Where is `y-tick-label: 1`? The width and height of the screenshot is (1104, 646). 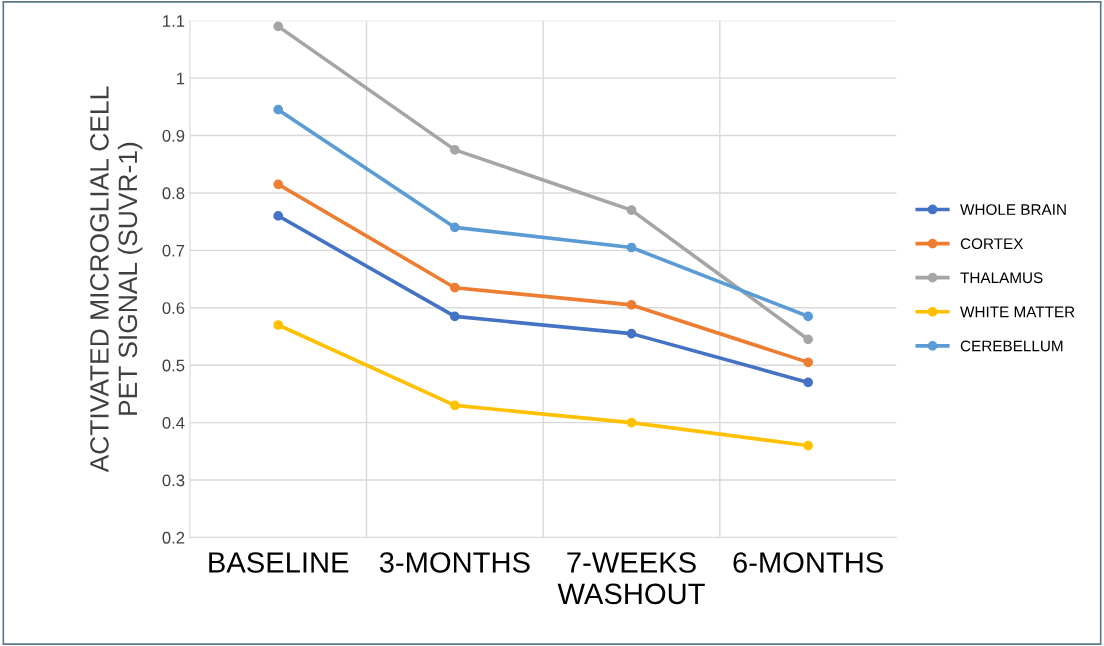
y-tick-label: 1 is located at coordinates (181, 78).